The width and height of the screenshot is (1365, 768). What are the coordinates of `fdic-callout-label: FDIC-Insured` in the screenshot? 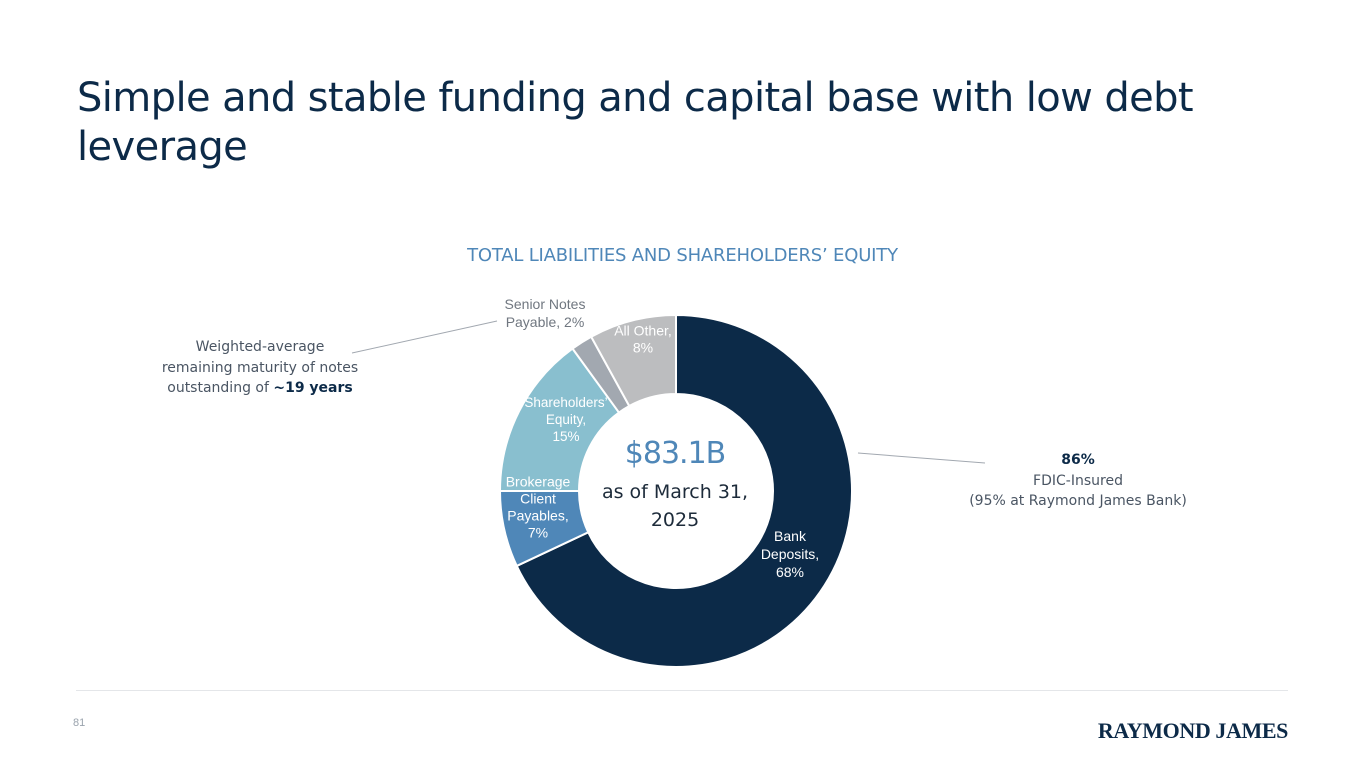 It's located at (1078, 480).